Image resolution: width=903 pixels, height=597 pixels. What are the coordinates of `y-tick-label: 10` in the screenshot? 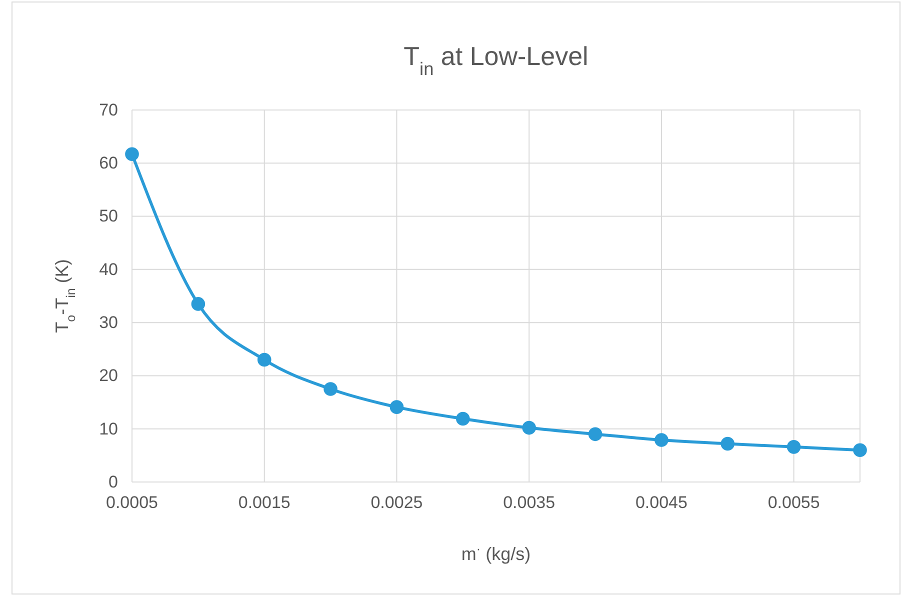 It's located at (108, 428).